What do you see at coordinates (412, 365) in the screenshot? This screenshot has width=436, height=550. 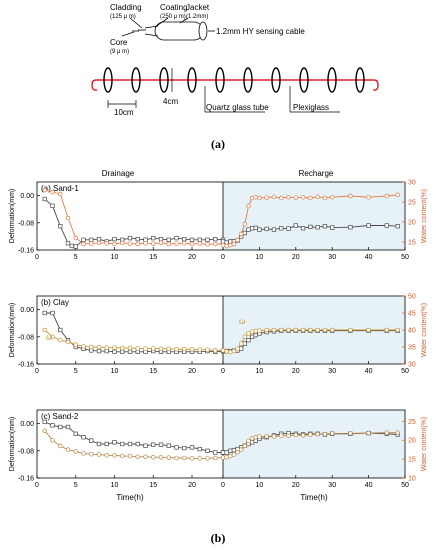 I see `right-ytick-label: 30` at bounding box center [412, 365].